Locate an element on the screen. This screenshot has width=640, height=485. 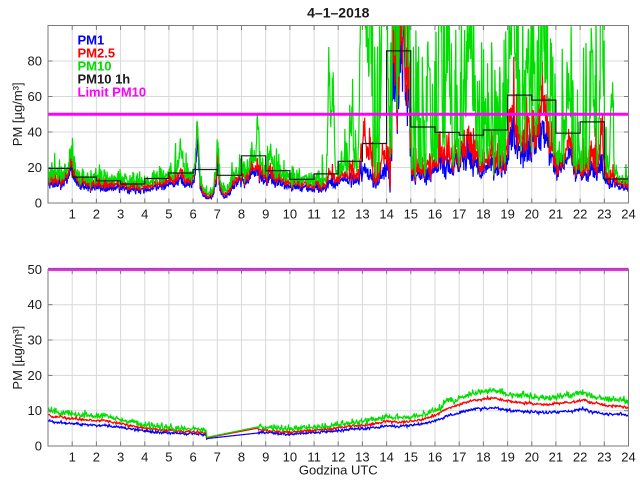
svg-text: PM2.5 is located at coordinates (97, 52).